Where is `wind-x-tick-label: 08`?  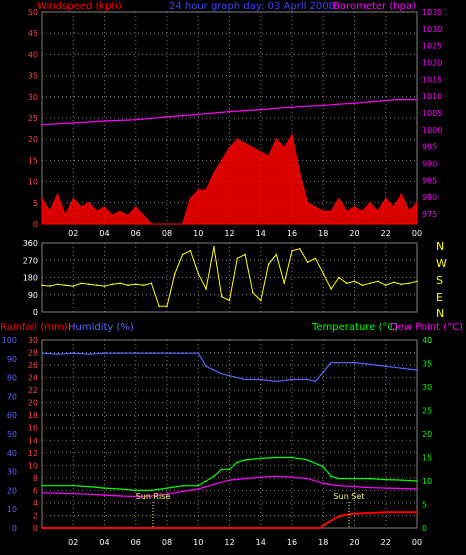 wind-x-tick-label: 08 is located at coordinates (167, 233).